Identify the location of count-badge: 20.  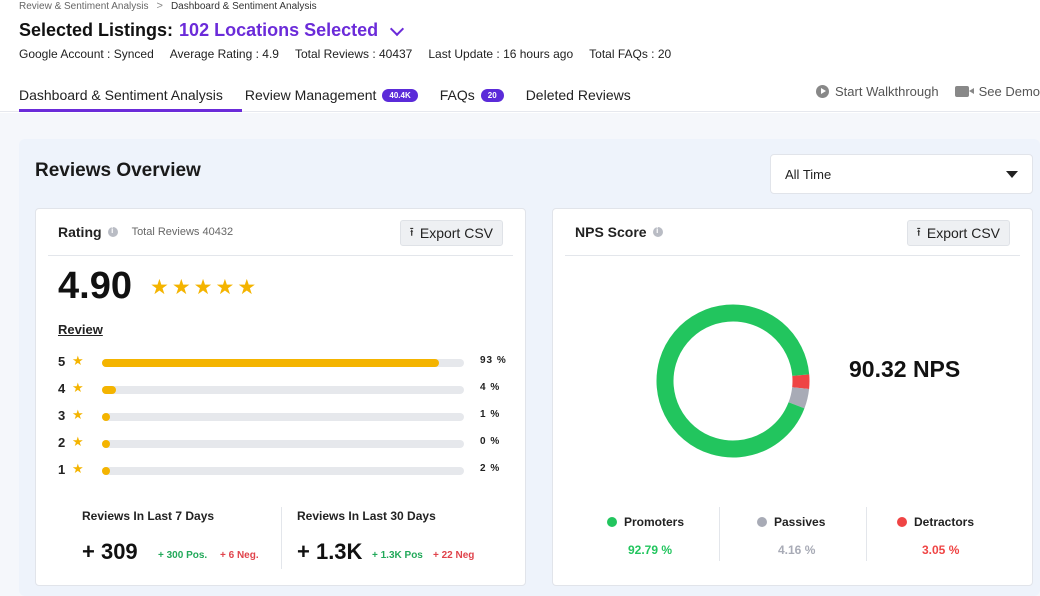
(492, 95).